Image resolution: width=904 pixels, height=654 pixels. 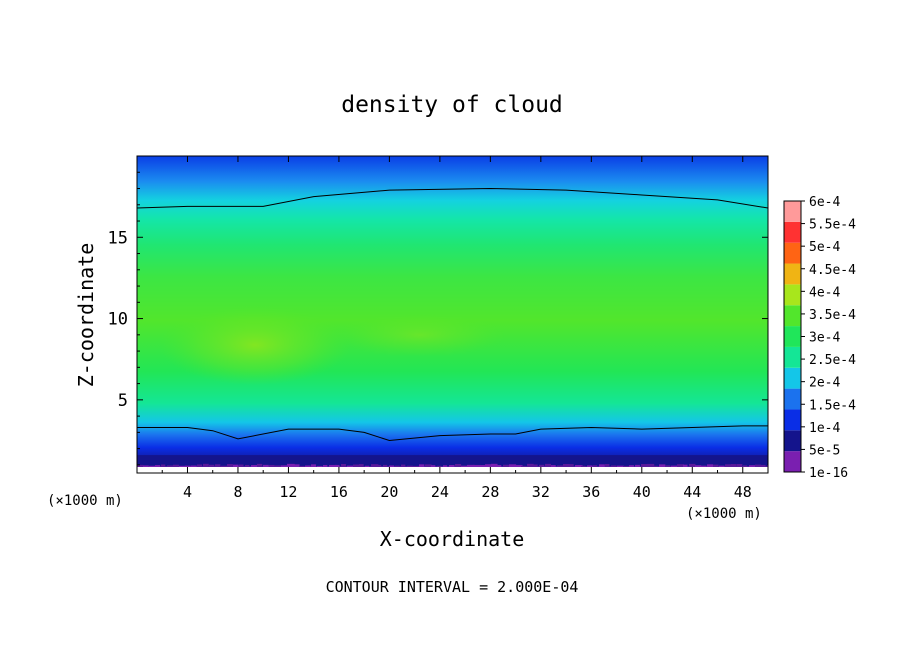 What do you see at coordinates (490, 492) in the screenshot?
I see `x-tick-label: 28` at bounding box center [490, 492].